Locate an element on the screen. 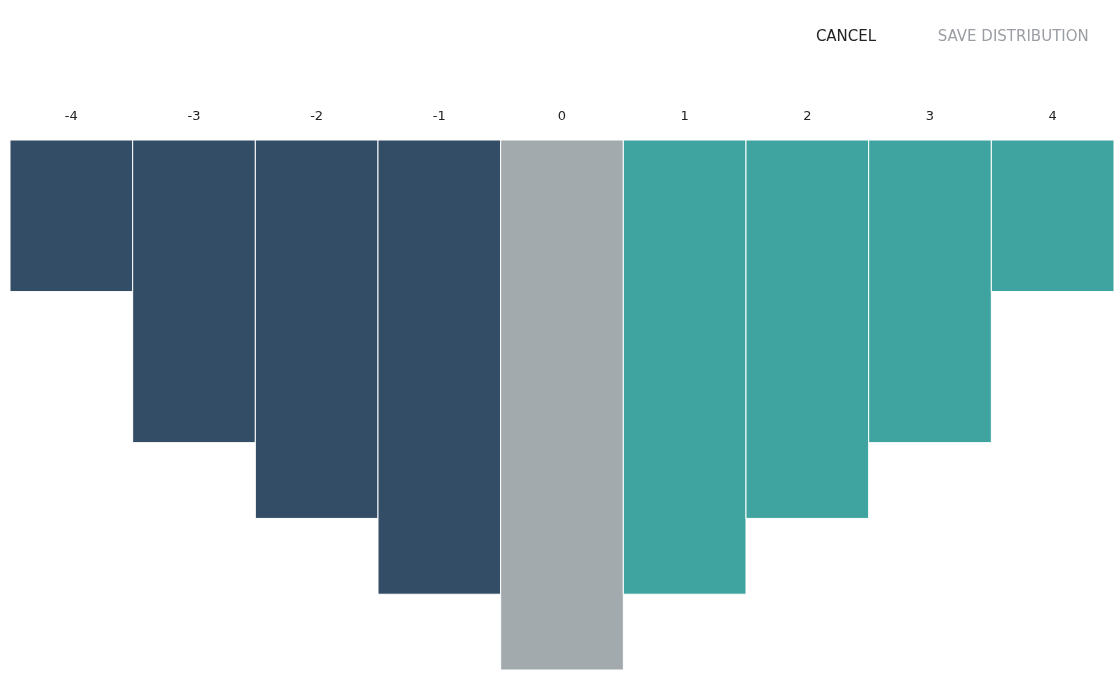  x-tick-label: -3 is located at coordinates (194, 115).